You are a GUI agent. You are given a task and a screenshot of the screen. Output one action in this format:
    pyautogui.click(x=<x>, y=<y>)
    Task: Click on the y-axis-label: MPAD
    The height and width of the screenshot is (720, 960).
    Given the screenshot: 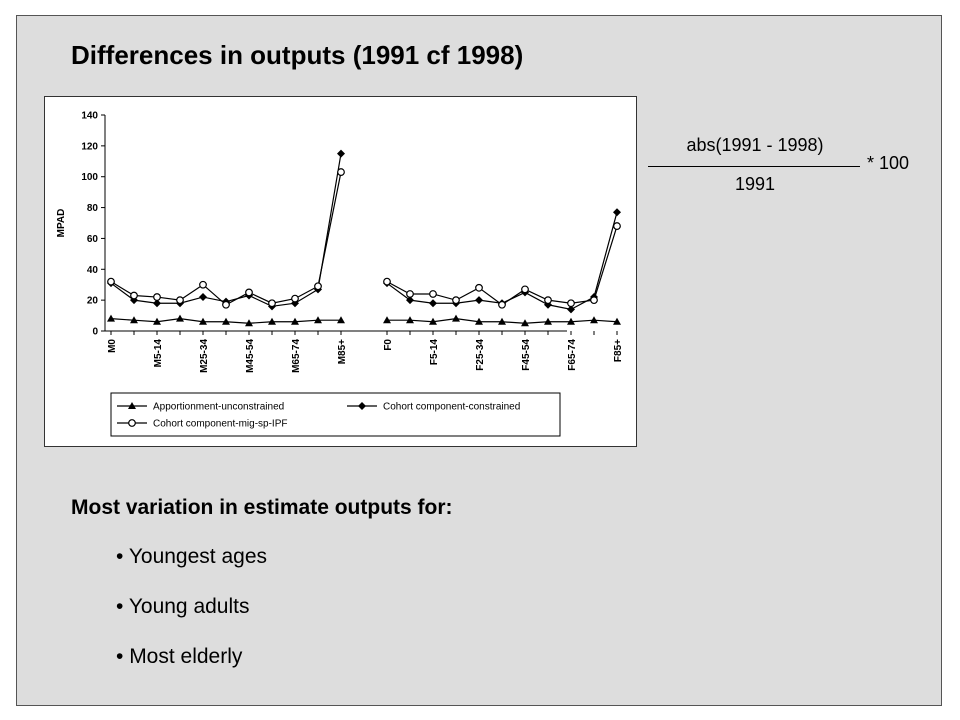 What is the action you would take?
    pyautogui.click(x=61, y=223)
    